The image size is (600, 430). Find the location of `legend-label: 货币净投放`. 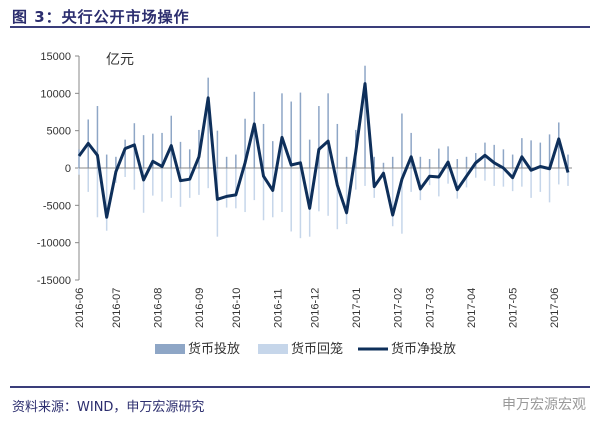

legend-label: 货币净投放 is located at coordinates (423, 348).